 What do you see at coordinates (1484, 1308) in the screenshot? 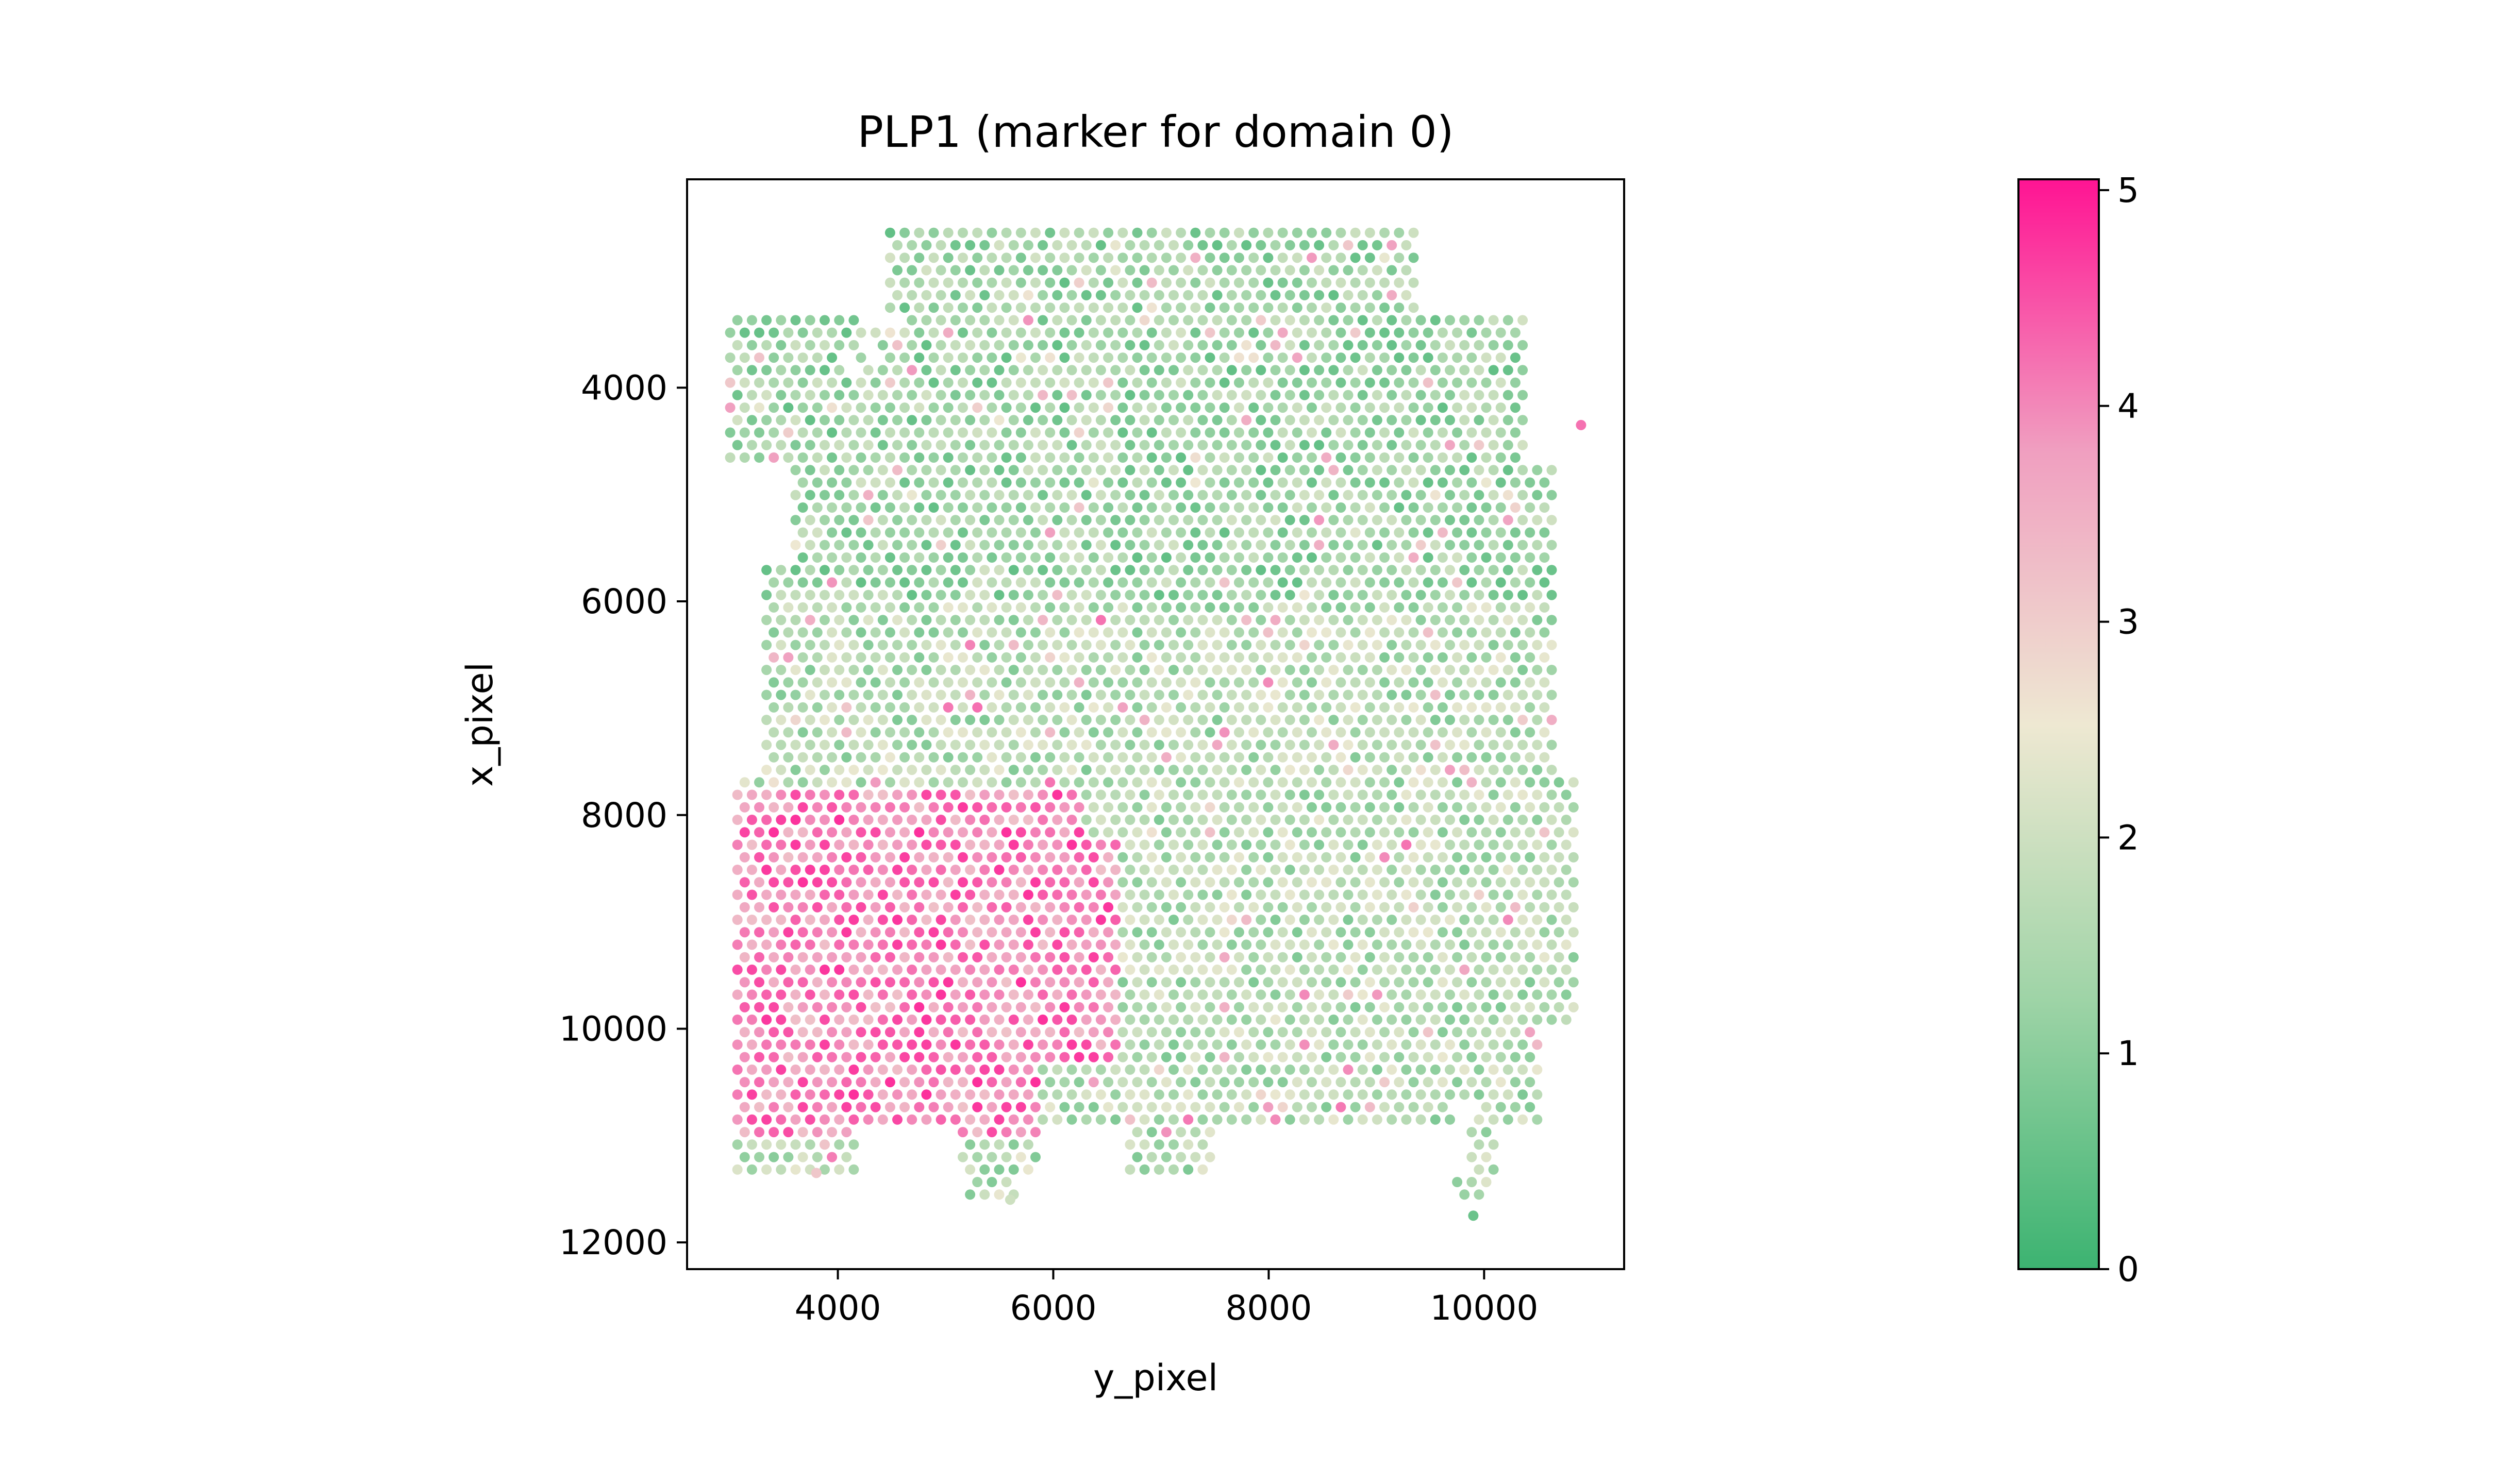
I see `x-tick-label: 10000` at bounding box center [1484, 1308].